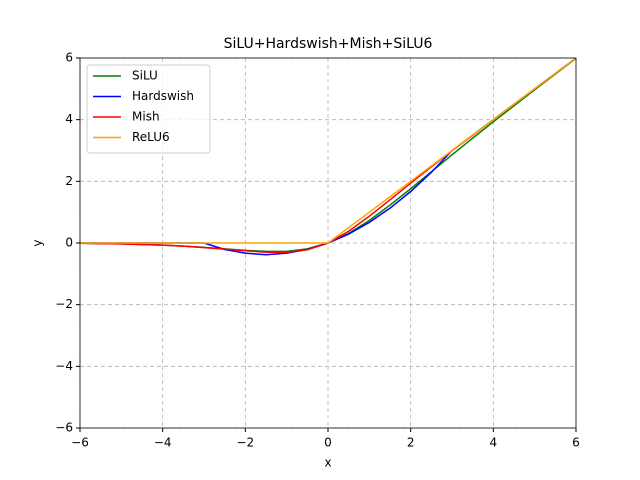 This screenshot has height=480, width=640. I want to click on chart-title: SiLU+Hardswish+Mish+SiLU6, so click(328, 44).